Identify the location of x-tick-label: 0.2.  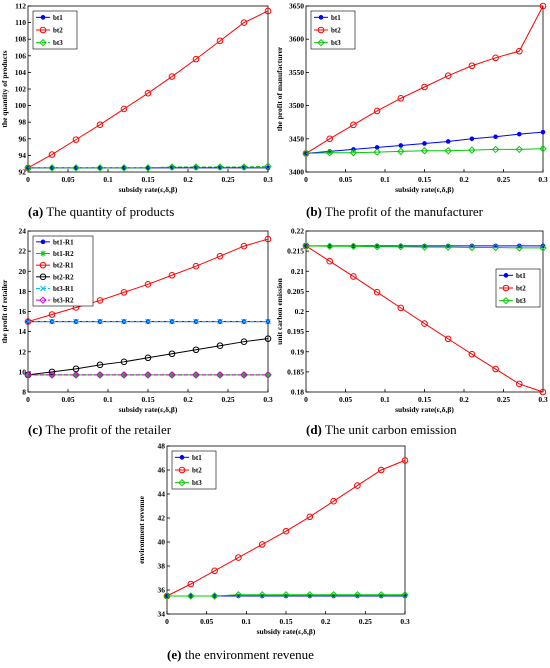
(188, 399).